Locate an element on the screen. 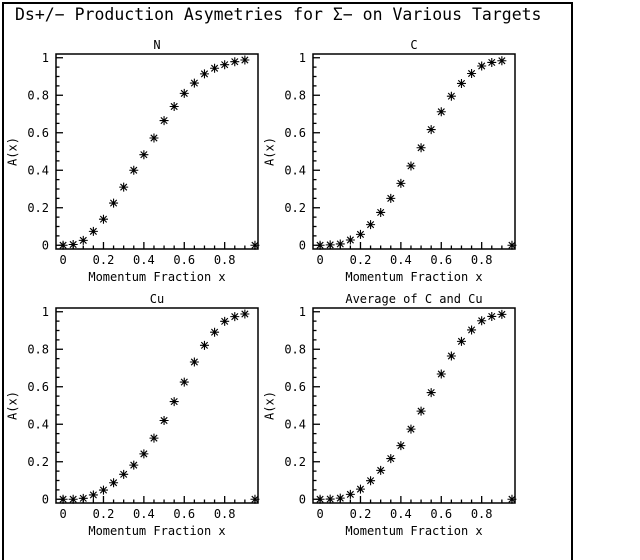  plot-canvas-n: 0 0.2 0.4 0.6 0.8 0 0.2 0.4 0.6 0.8 1 is located at coordinates (143, 159).